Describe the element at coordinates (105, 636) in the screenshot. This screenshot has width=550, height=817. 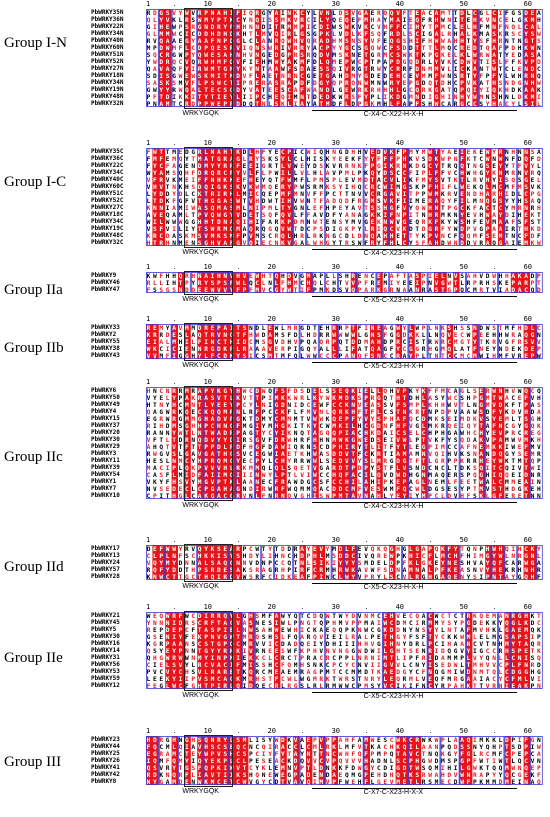
I see `sequence-name: PbWRKY30` at that location.